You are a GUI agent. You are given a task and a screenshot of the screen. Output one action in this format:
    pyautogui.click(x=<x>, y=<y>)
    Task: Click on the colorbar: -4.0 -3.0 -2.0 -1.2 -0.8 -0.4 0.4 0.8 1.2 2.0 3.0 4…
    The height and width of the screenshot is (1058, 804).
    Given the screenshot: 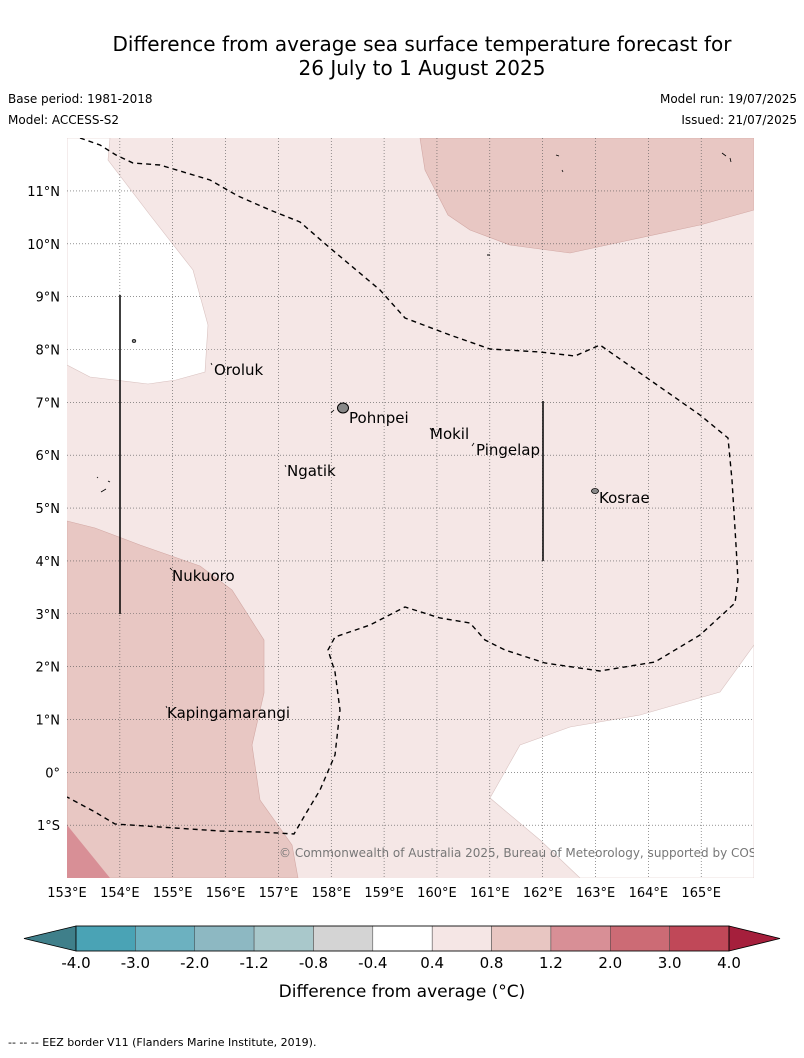 What is the action you would take?
    pyautogui.click(x=402, y=948)
    